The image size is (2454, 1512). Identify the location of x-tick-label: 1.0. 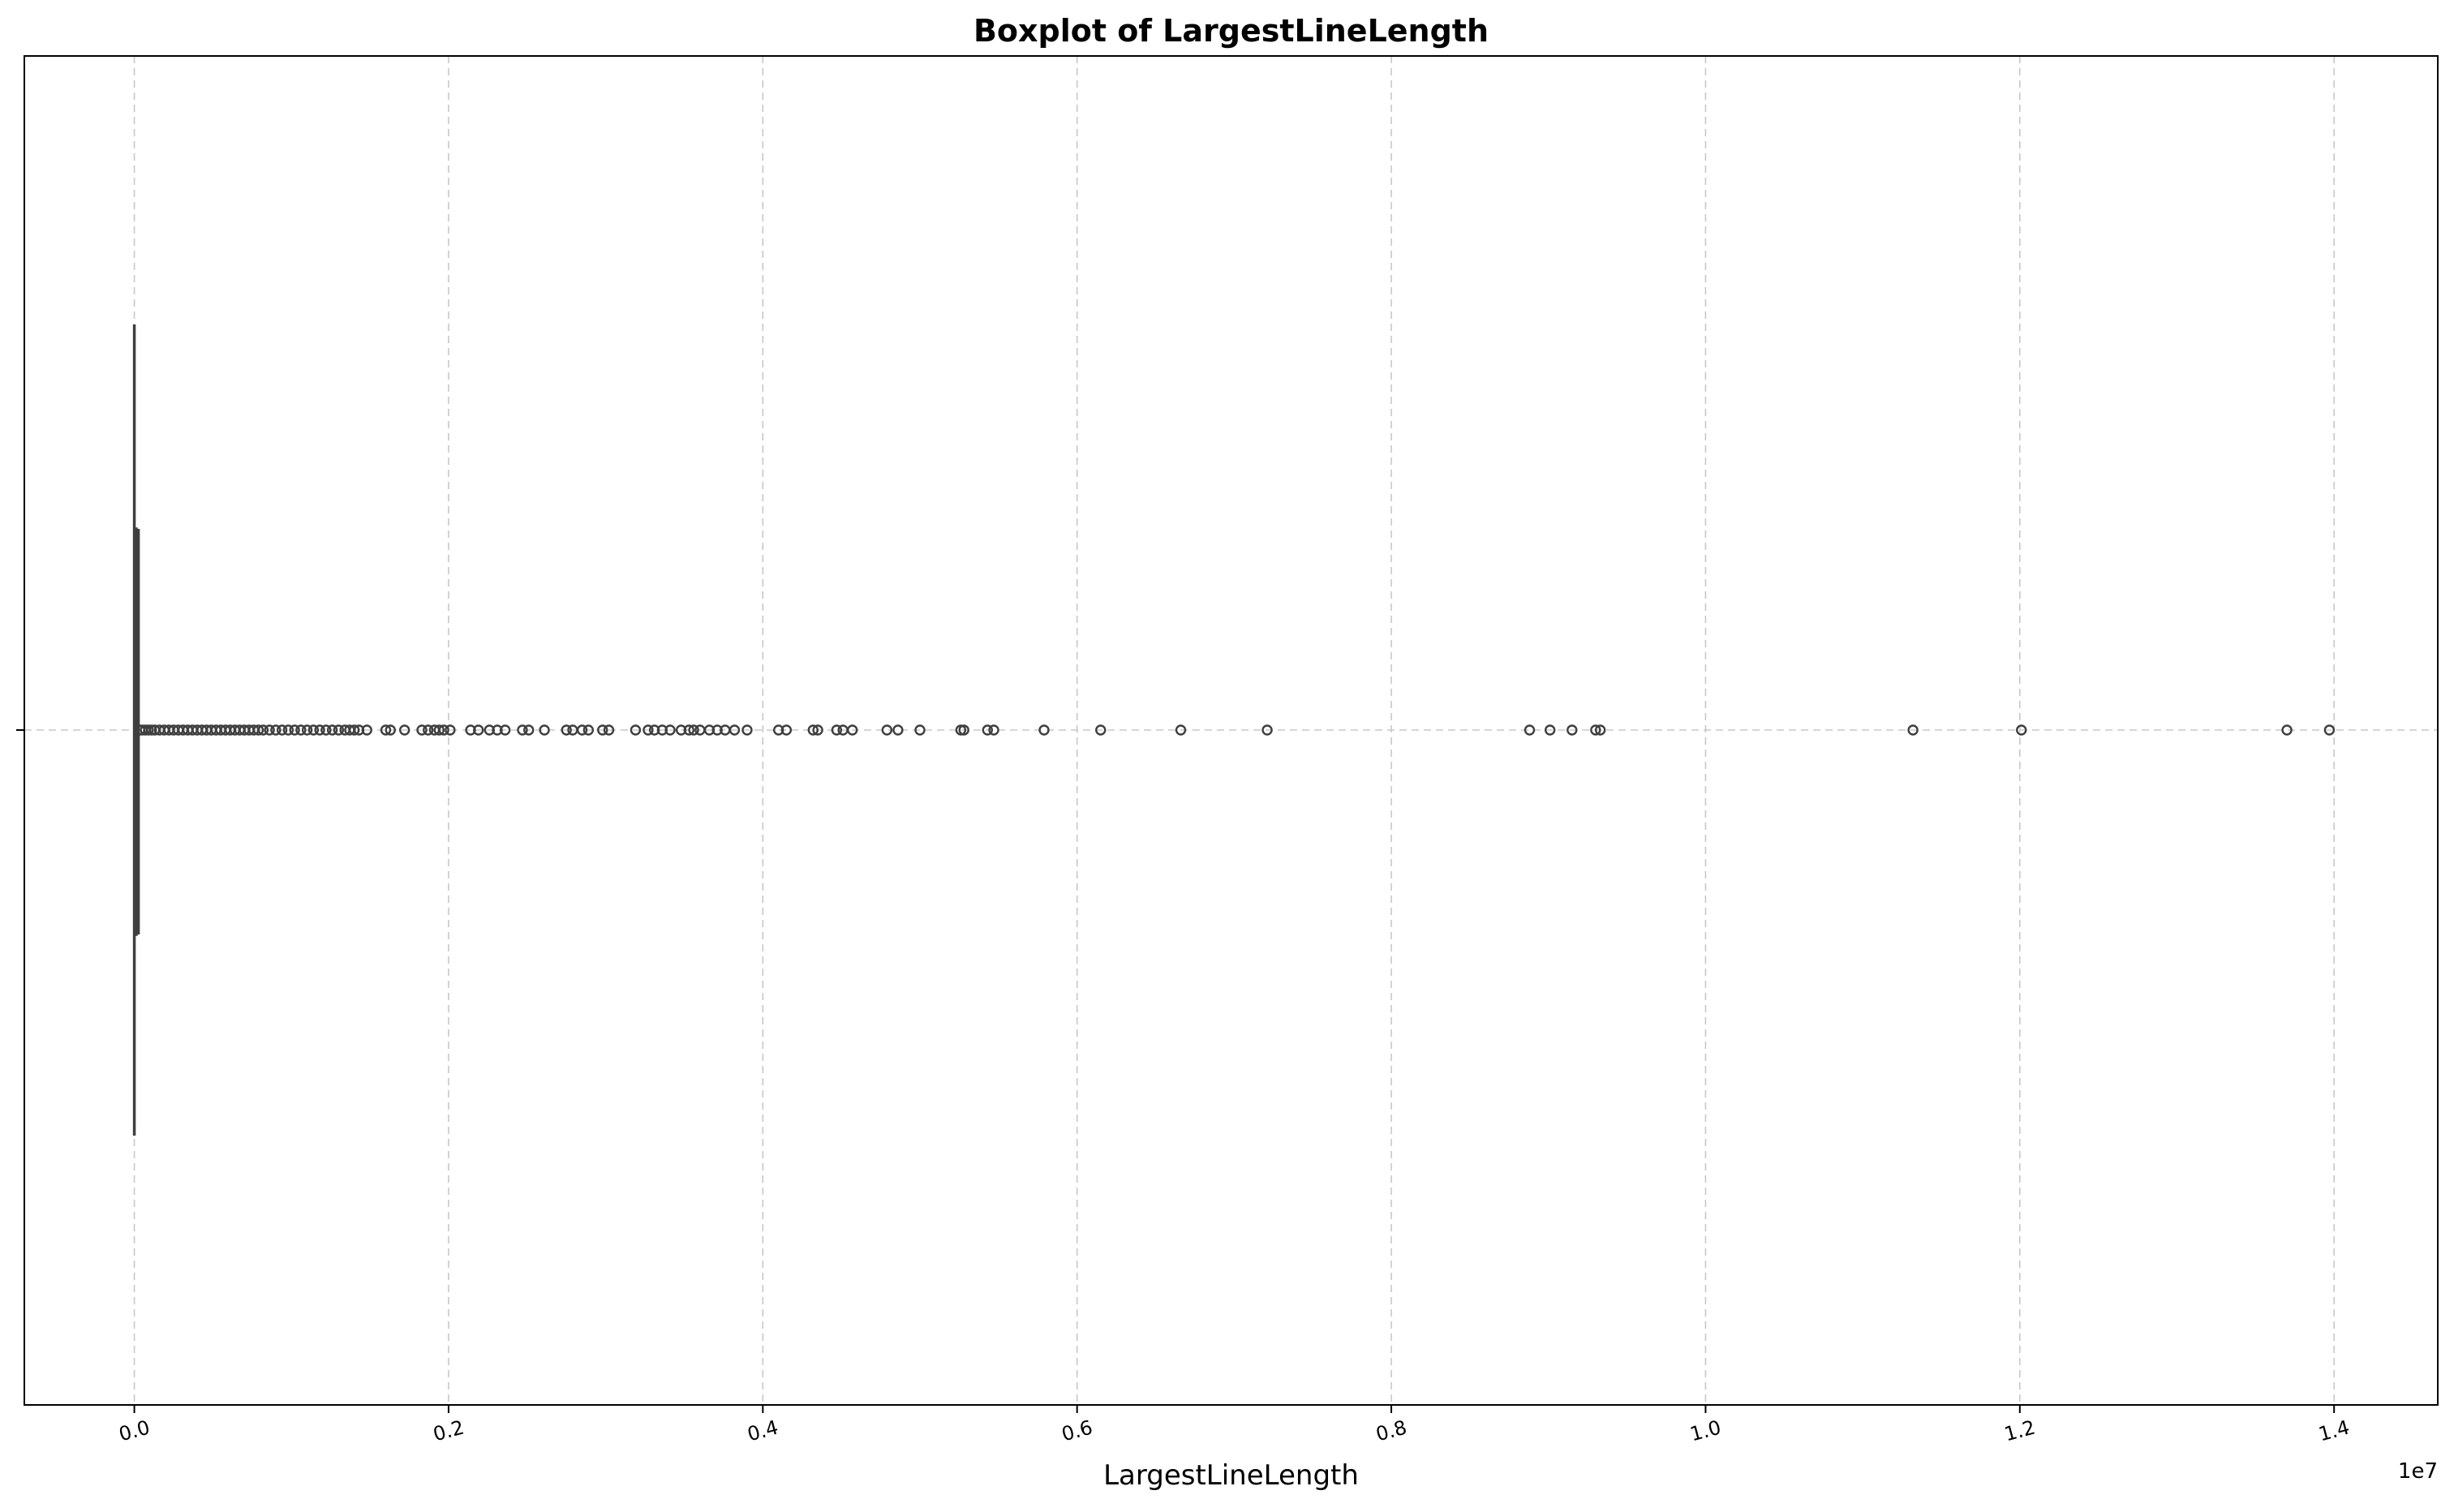
(1705, 1431).